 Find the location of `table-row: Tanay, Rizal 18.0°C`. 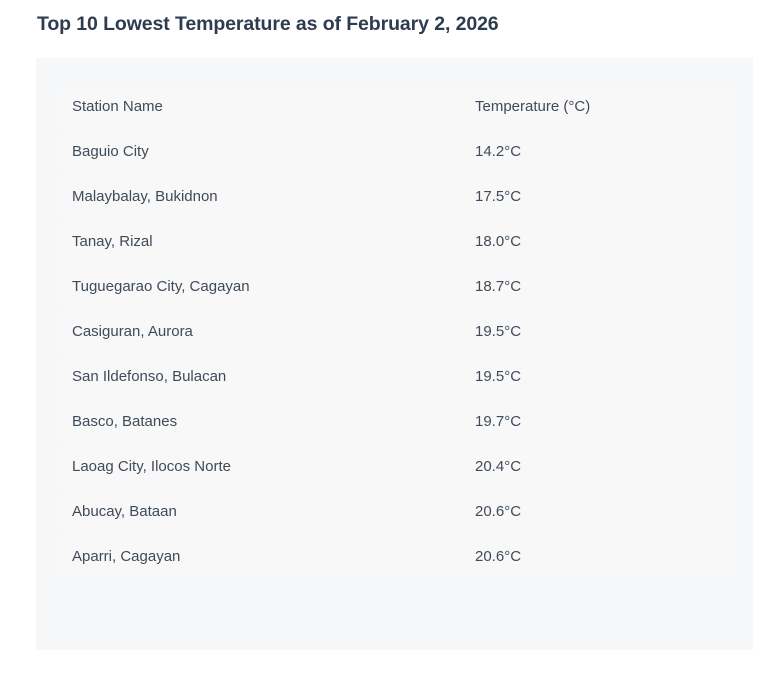

table-row: Tanay, Rizal 18.0°C is located at coordinates (399, 242).